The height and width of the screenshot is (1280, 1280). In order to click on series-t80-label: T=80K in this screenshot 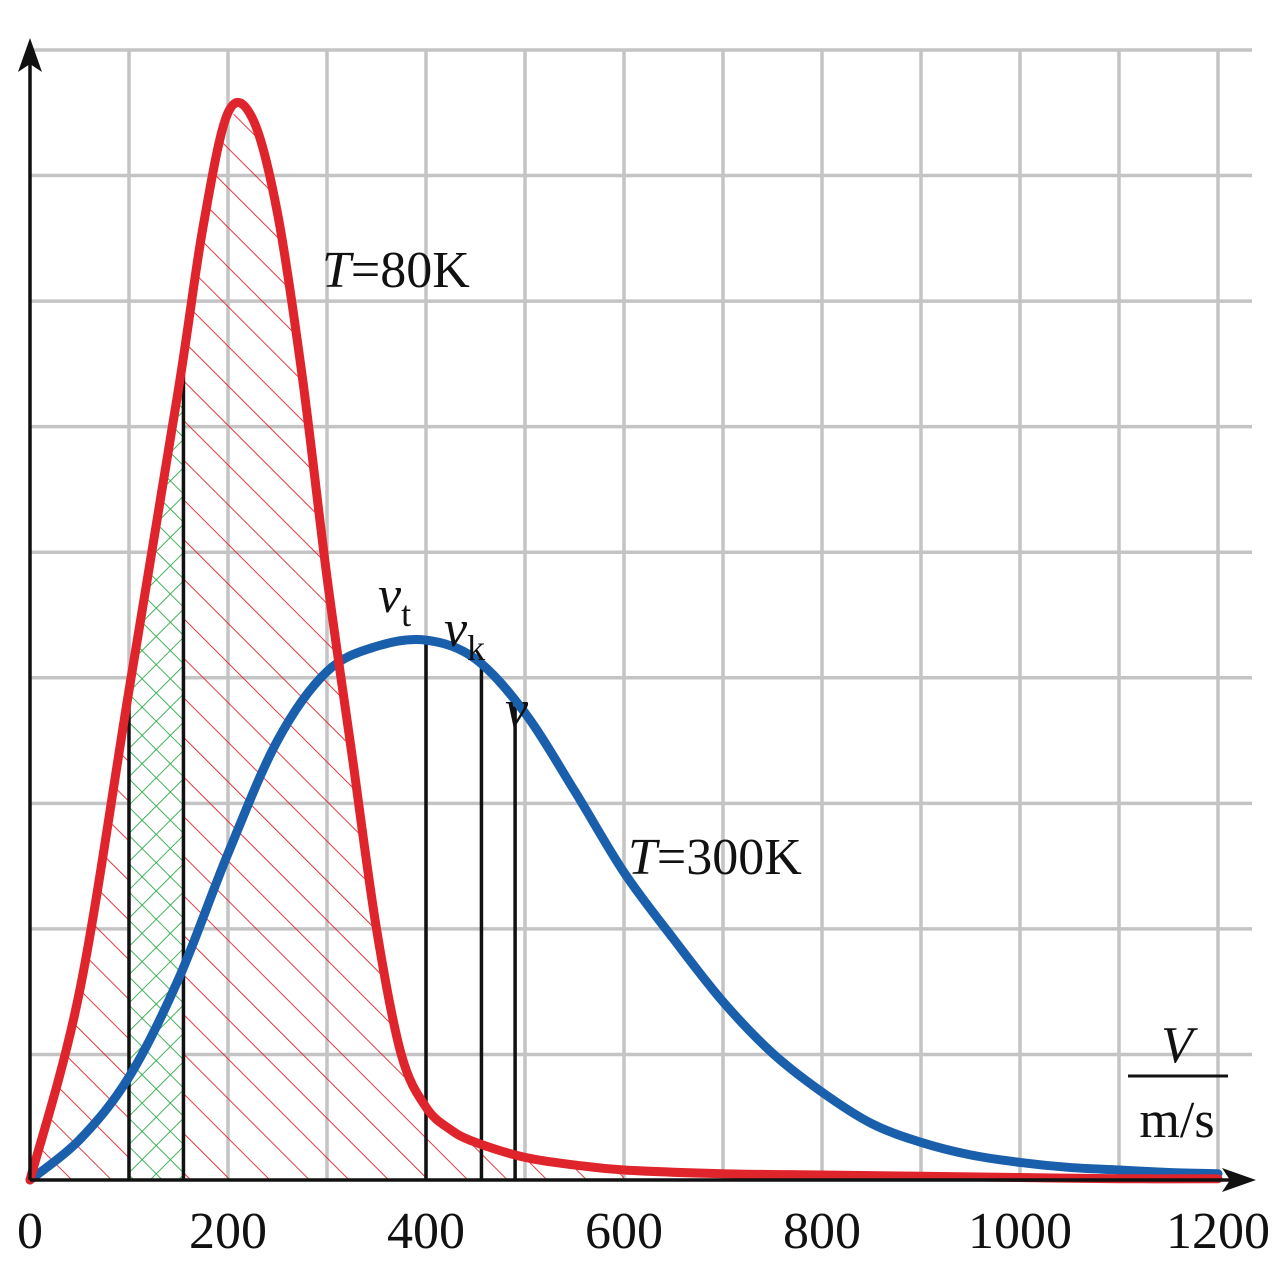, I will do `click(396, 270)`.